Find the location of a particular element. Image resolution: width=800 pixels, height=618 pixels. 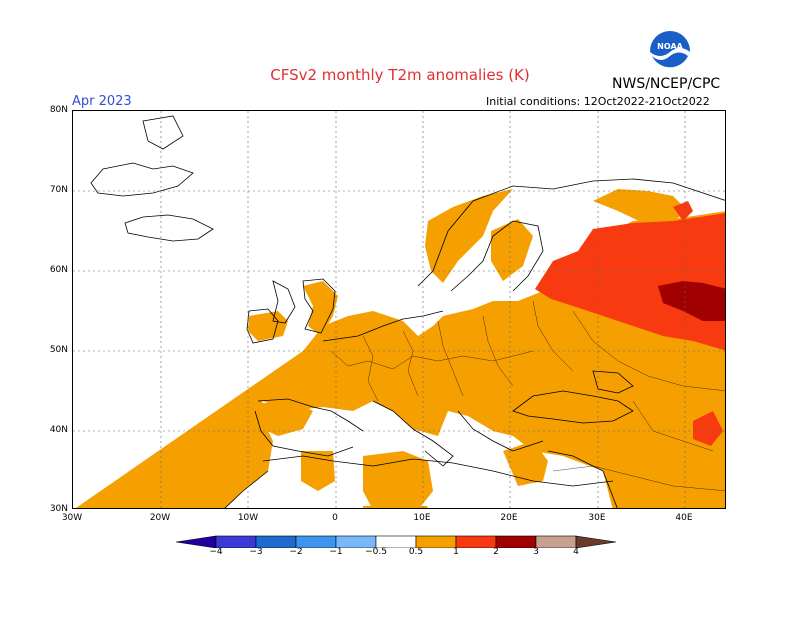

legend-label-minus05: −0.5 is located at coordinates (376, 552).